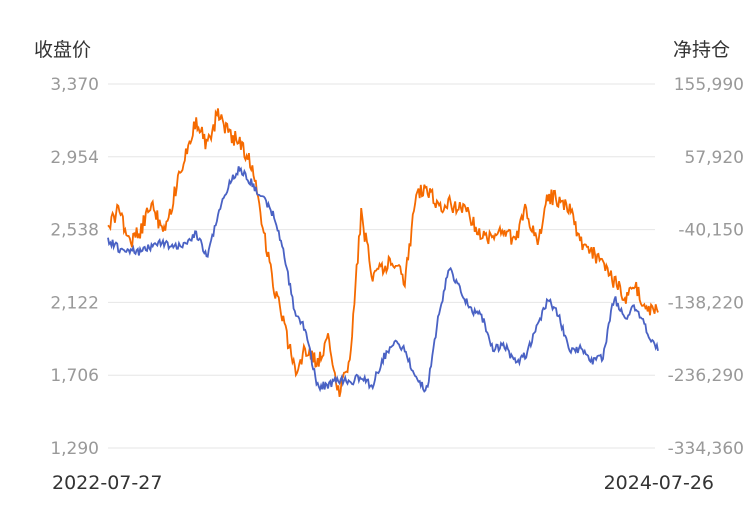 The height and width of the screenshot is (510, 750). I want to click on right-tick-label: 57,920, so click(714, 158).